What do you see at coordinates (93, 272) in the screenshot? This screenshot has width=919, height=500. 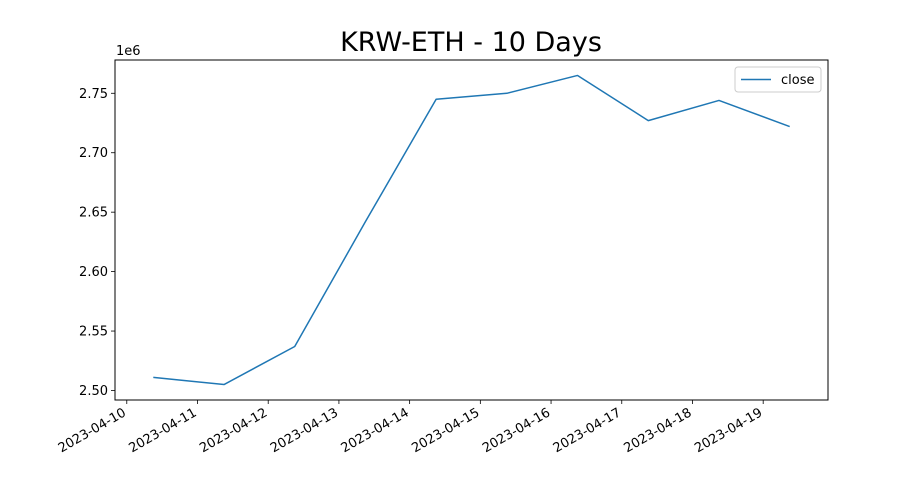 I see `y-tick-label: 2.60` at bounding box center [93, 272].